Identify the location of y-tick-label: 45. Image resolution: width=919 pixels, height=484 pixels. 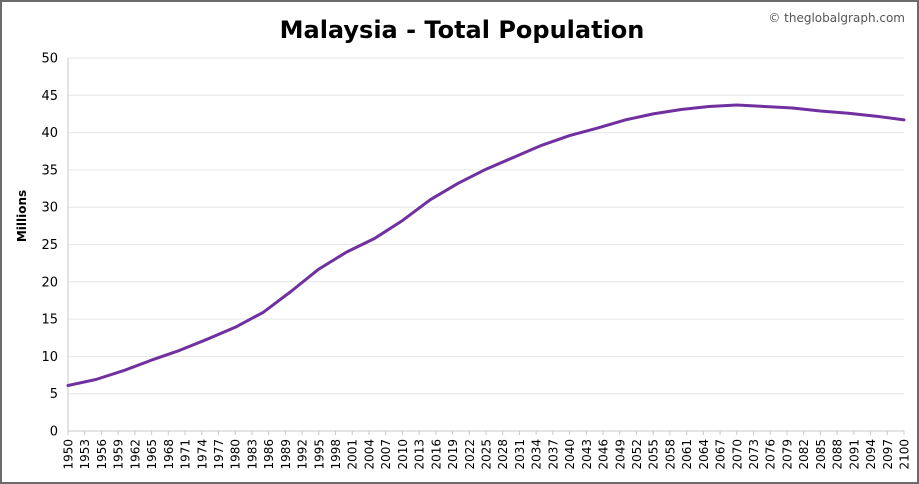
(49, 96).